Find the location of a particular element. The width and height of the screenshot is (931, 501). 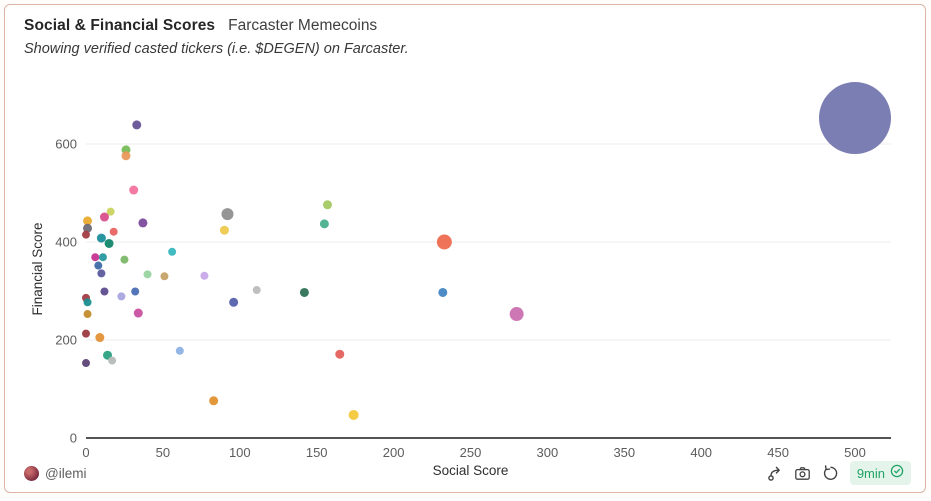

x-tick-label: 0 is located at coordinates (85, 452).